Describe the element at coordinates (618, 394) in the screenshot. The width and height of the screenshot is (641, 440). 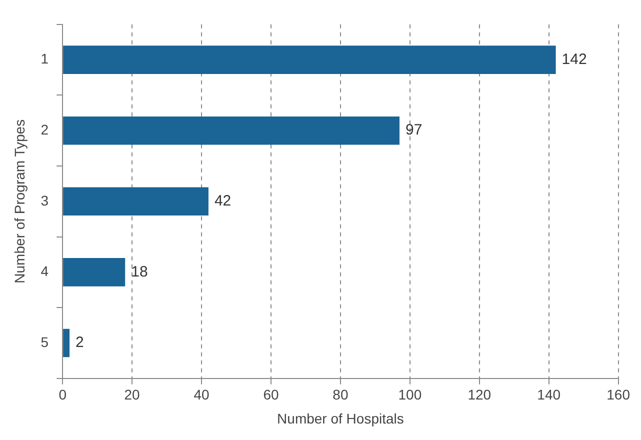
I see `x-tick-label: 160` at that location.